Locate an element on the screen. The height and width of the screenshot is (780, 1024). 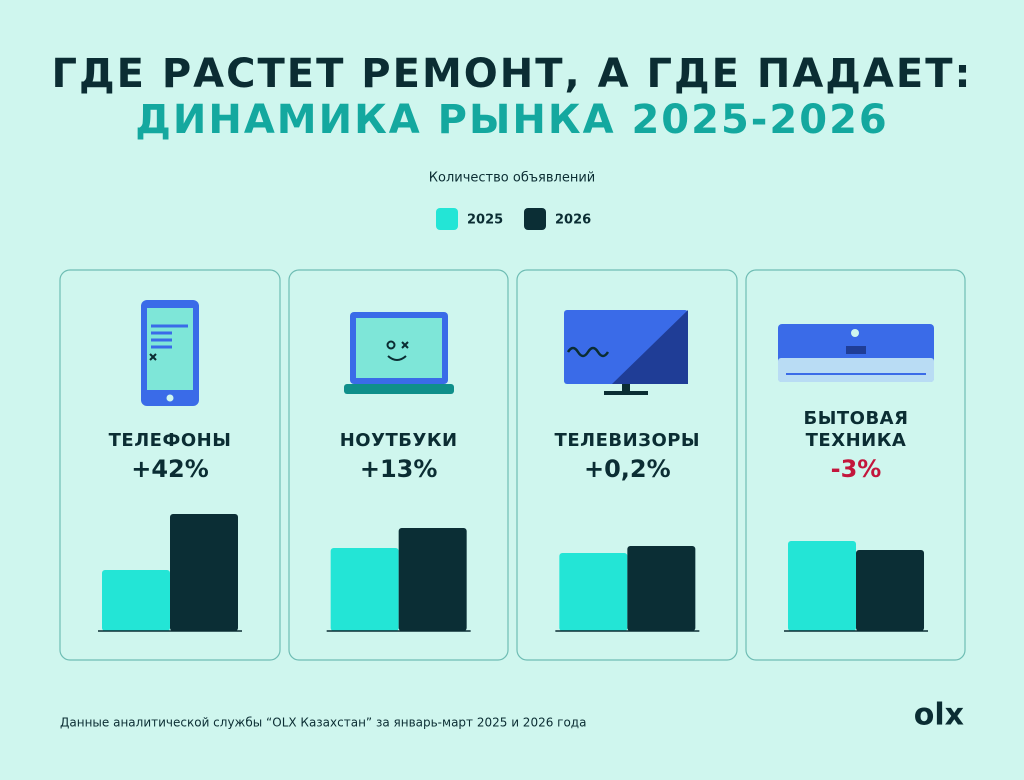
y-label: Количество объявлений is located at coordinates (512, 178).